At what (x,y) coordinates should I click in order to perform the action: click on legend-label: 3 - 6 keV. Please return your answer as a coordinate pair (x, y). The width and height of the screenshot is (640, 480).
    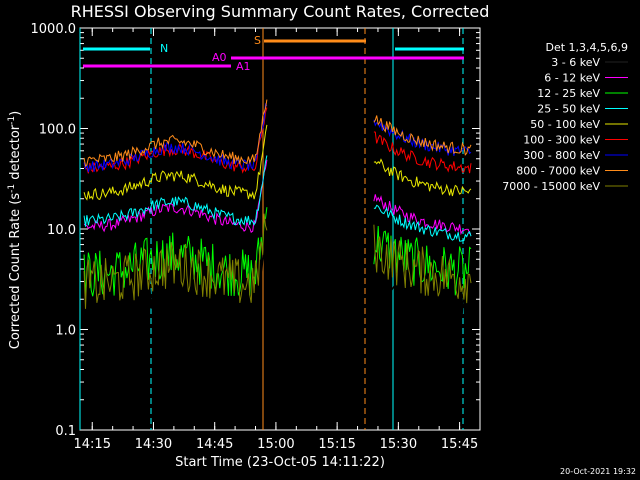
    Looking at the image, I should click on (575, 62).